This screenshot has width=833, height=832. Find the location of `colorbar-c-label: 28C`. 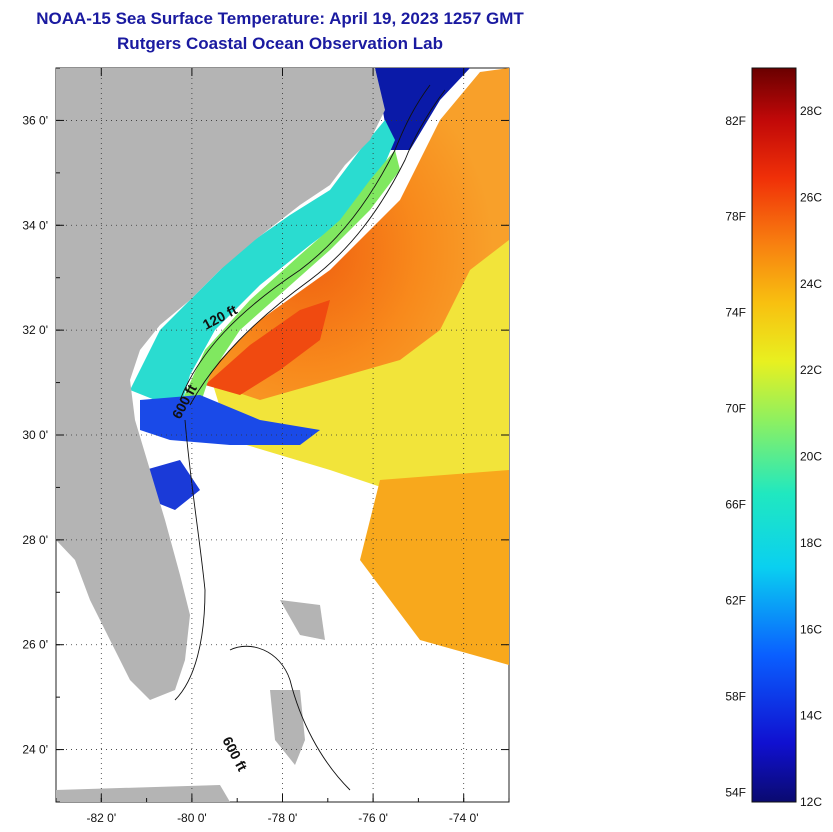

colorbar-c-label: 28C is located at coordinates (811, 111).